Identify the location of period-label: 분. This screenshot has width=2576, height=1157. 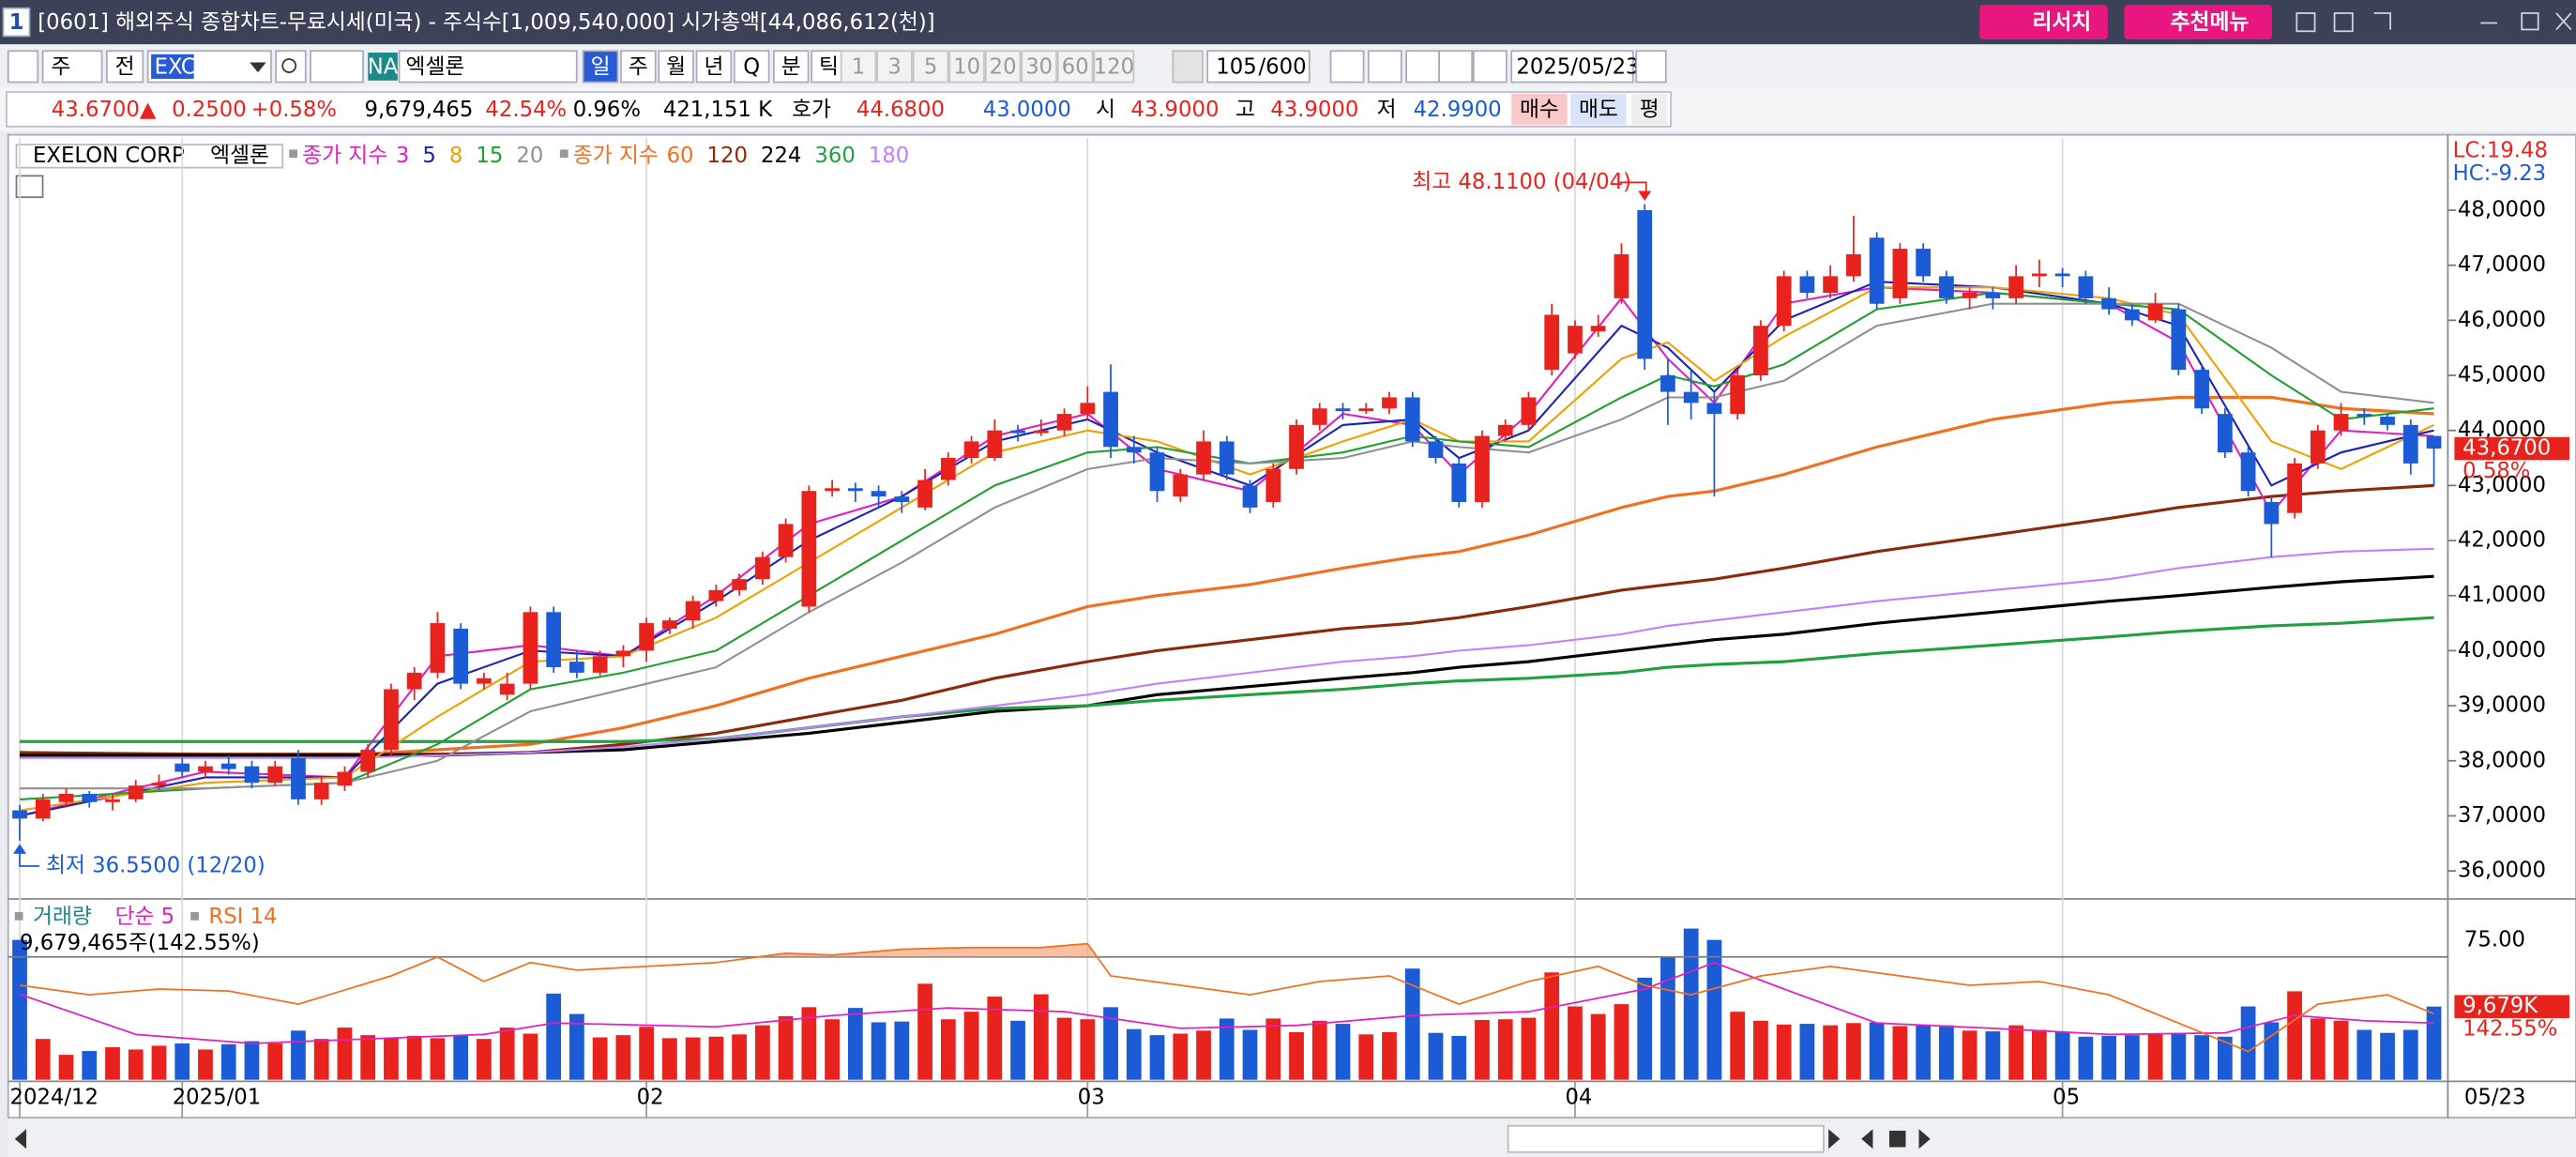
(791, 66).